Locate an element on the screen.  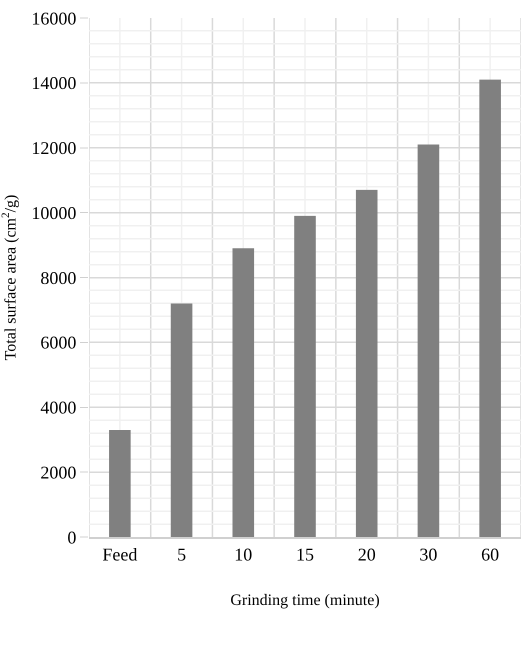
y-tick-label: 0 is located at coordinates (71, 537).